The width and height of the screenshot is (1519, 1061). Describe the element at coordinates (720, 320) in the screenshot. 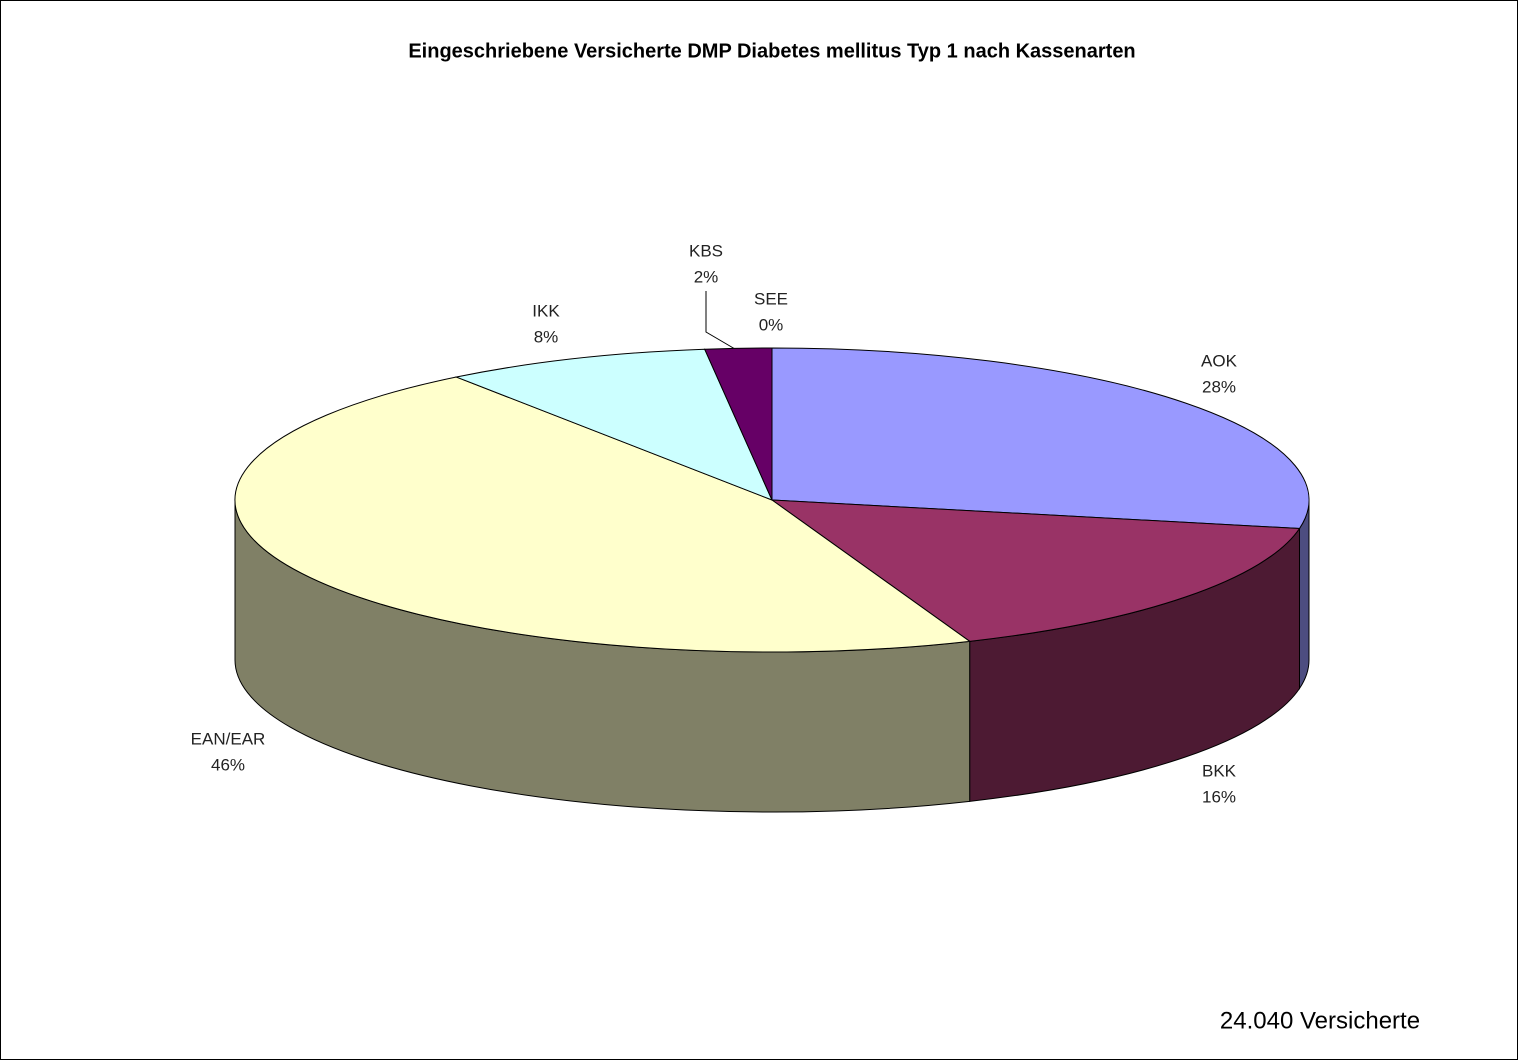

I see `leader-line` at that location.